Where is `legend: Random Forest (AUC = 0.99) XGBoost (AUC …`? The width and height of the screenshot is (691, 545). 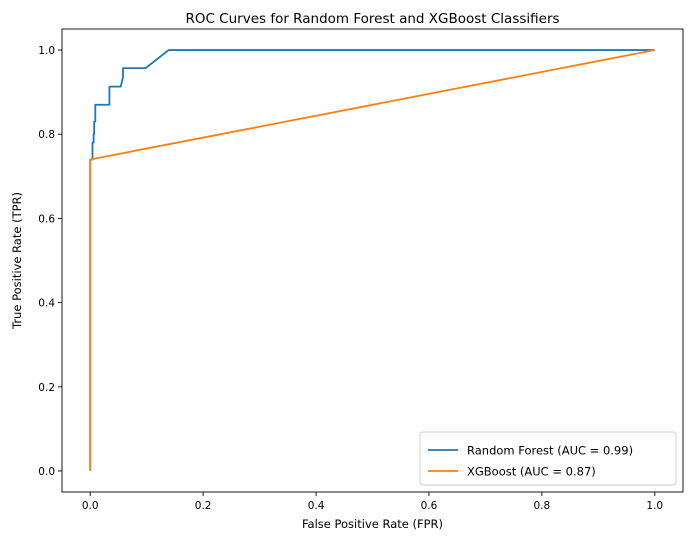
legend: Random Forest (AUC = 0.99) XGBoost (AUC … is located at coordinates (548, 458).